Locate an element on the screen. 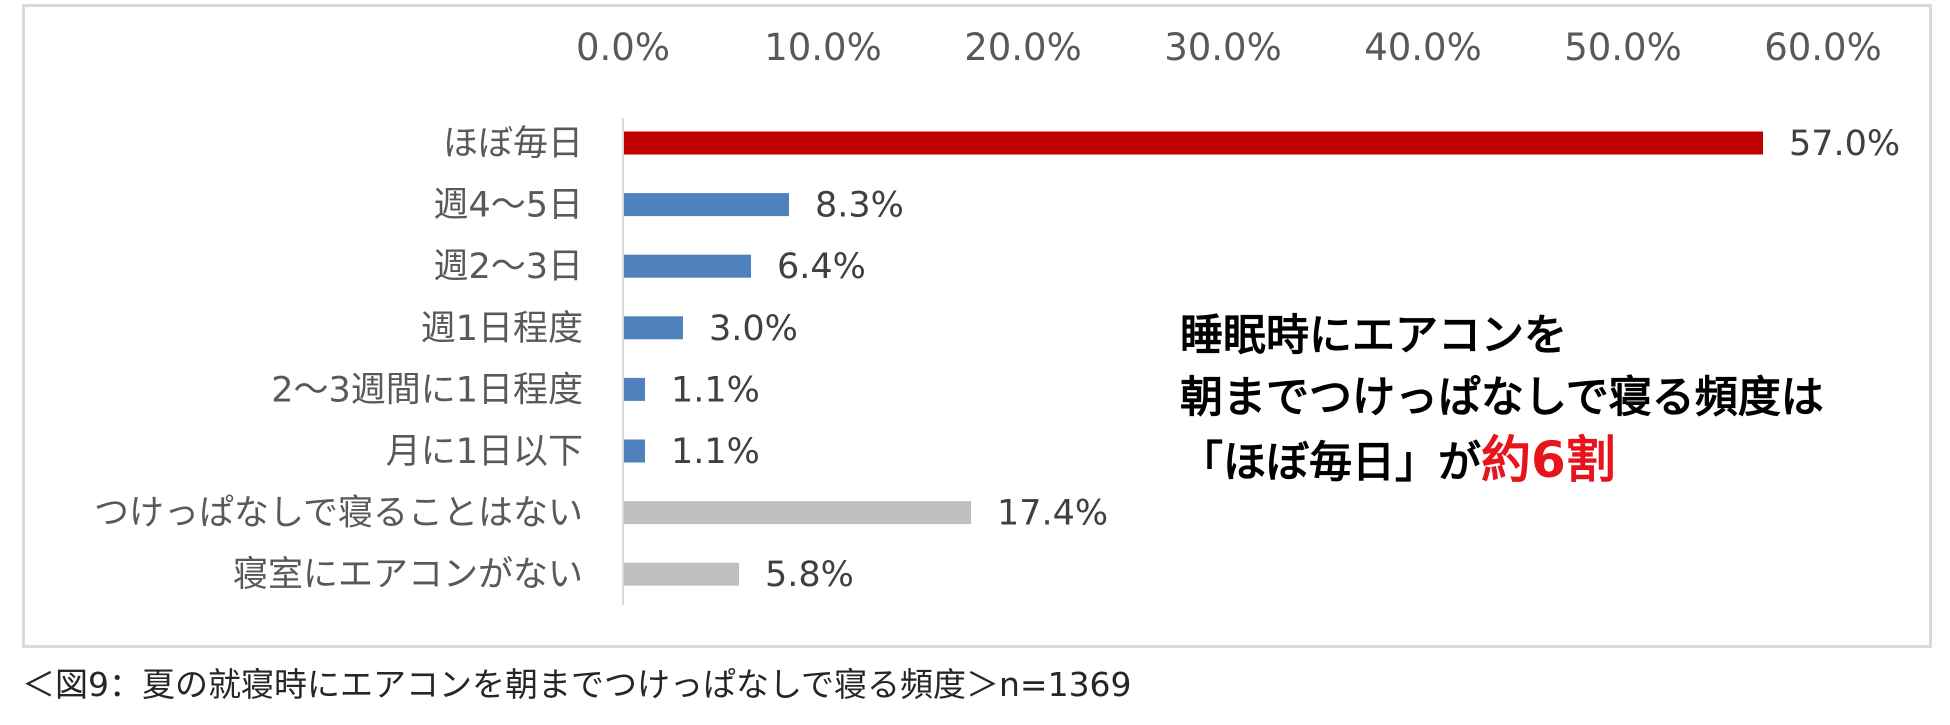 The height and width of the screenshot is (725, 1950). category-label: つけっぱなしで寝ることはない is located at coordinates (338, 514).